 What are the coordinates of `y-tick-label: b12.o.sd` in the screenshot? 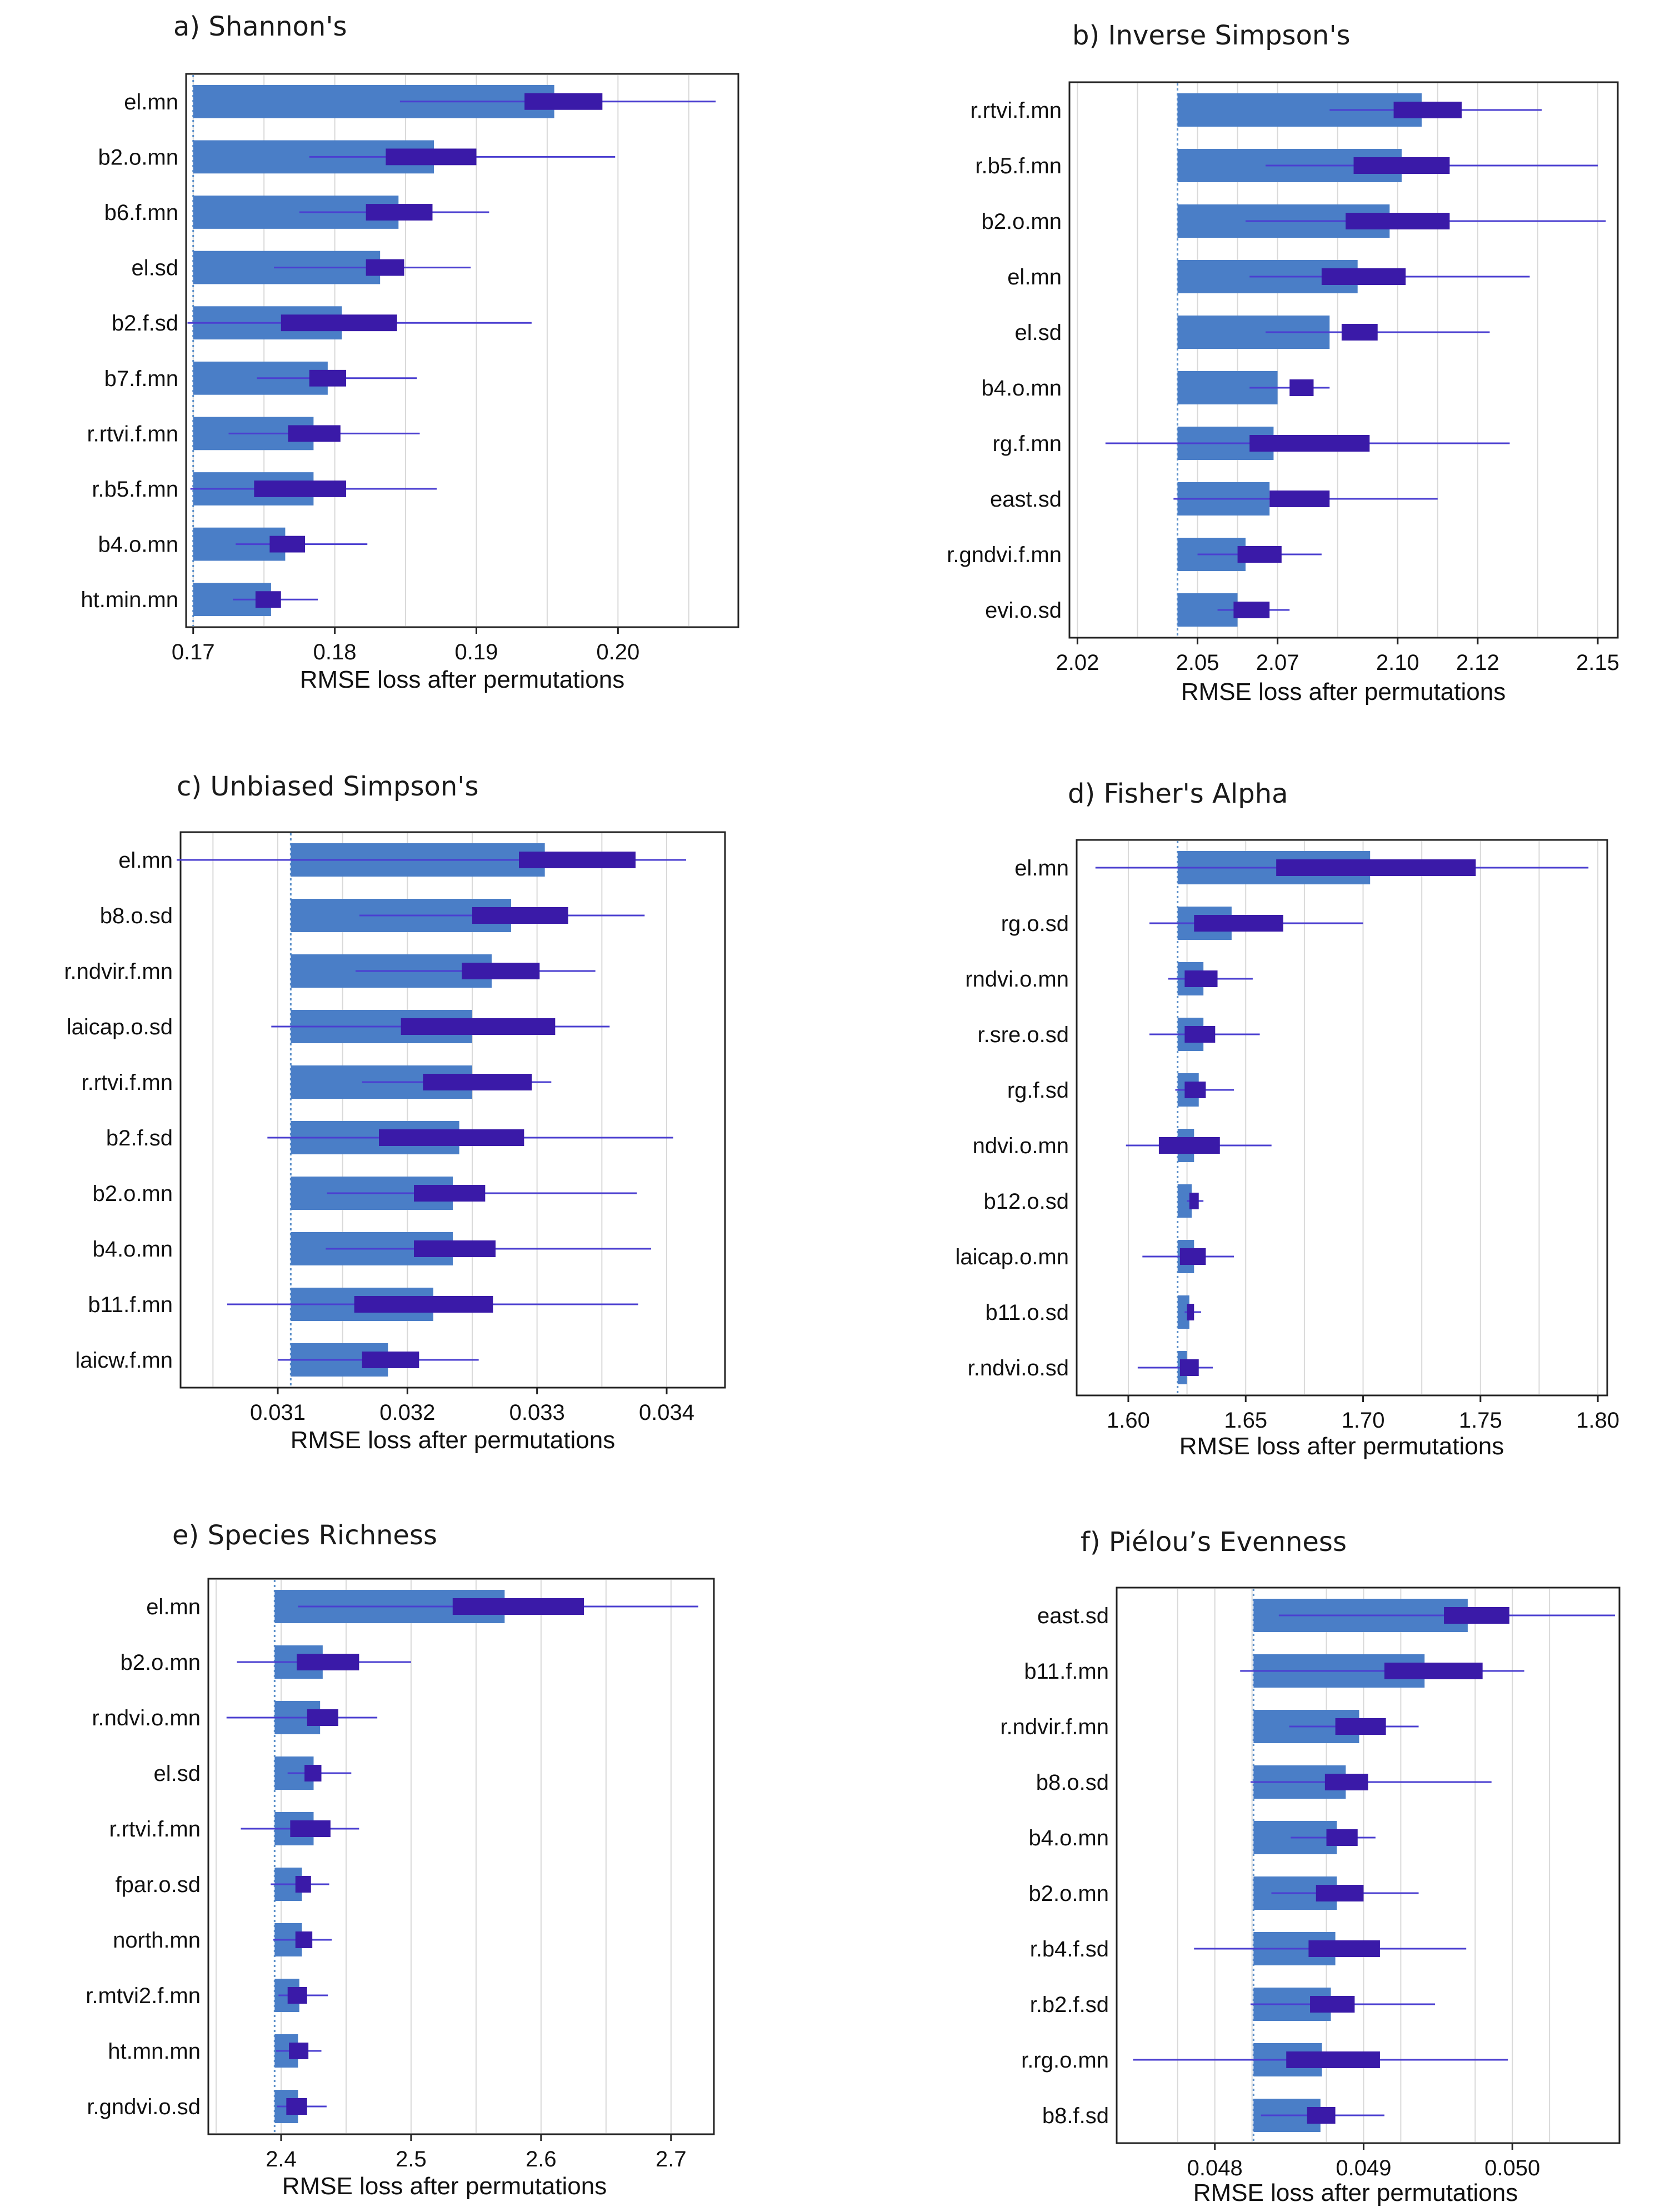 It's located at (1026, 1201).